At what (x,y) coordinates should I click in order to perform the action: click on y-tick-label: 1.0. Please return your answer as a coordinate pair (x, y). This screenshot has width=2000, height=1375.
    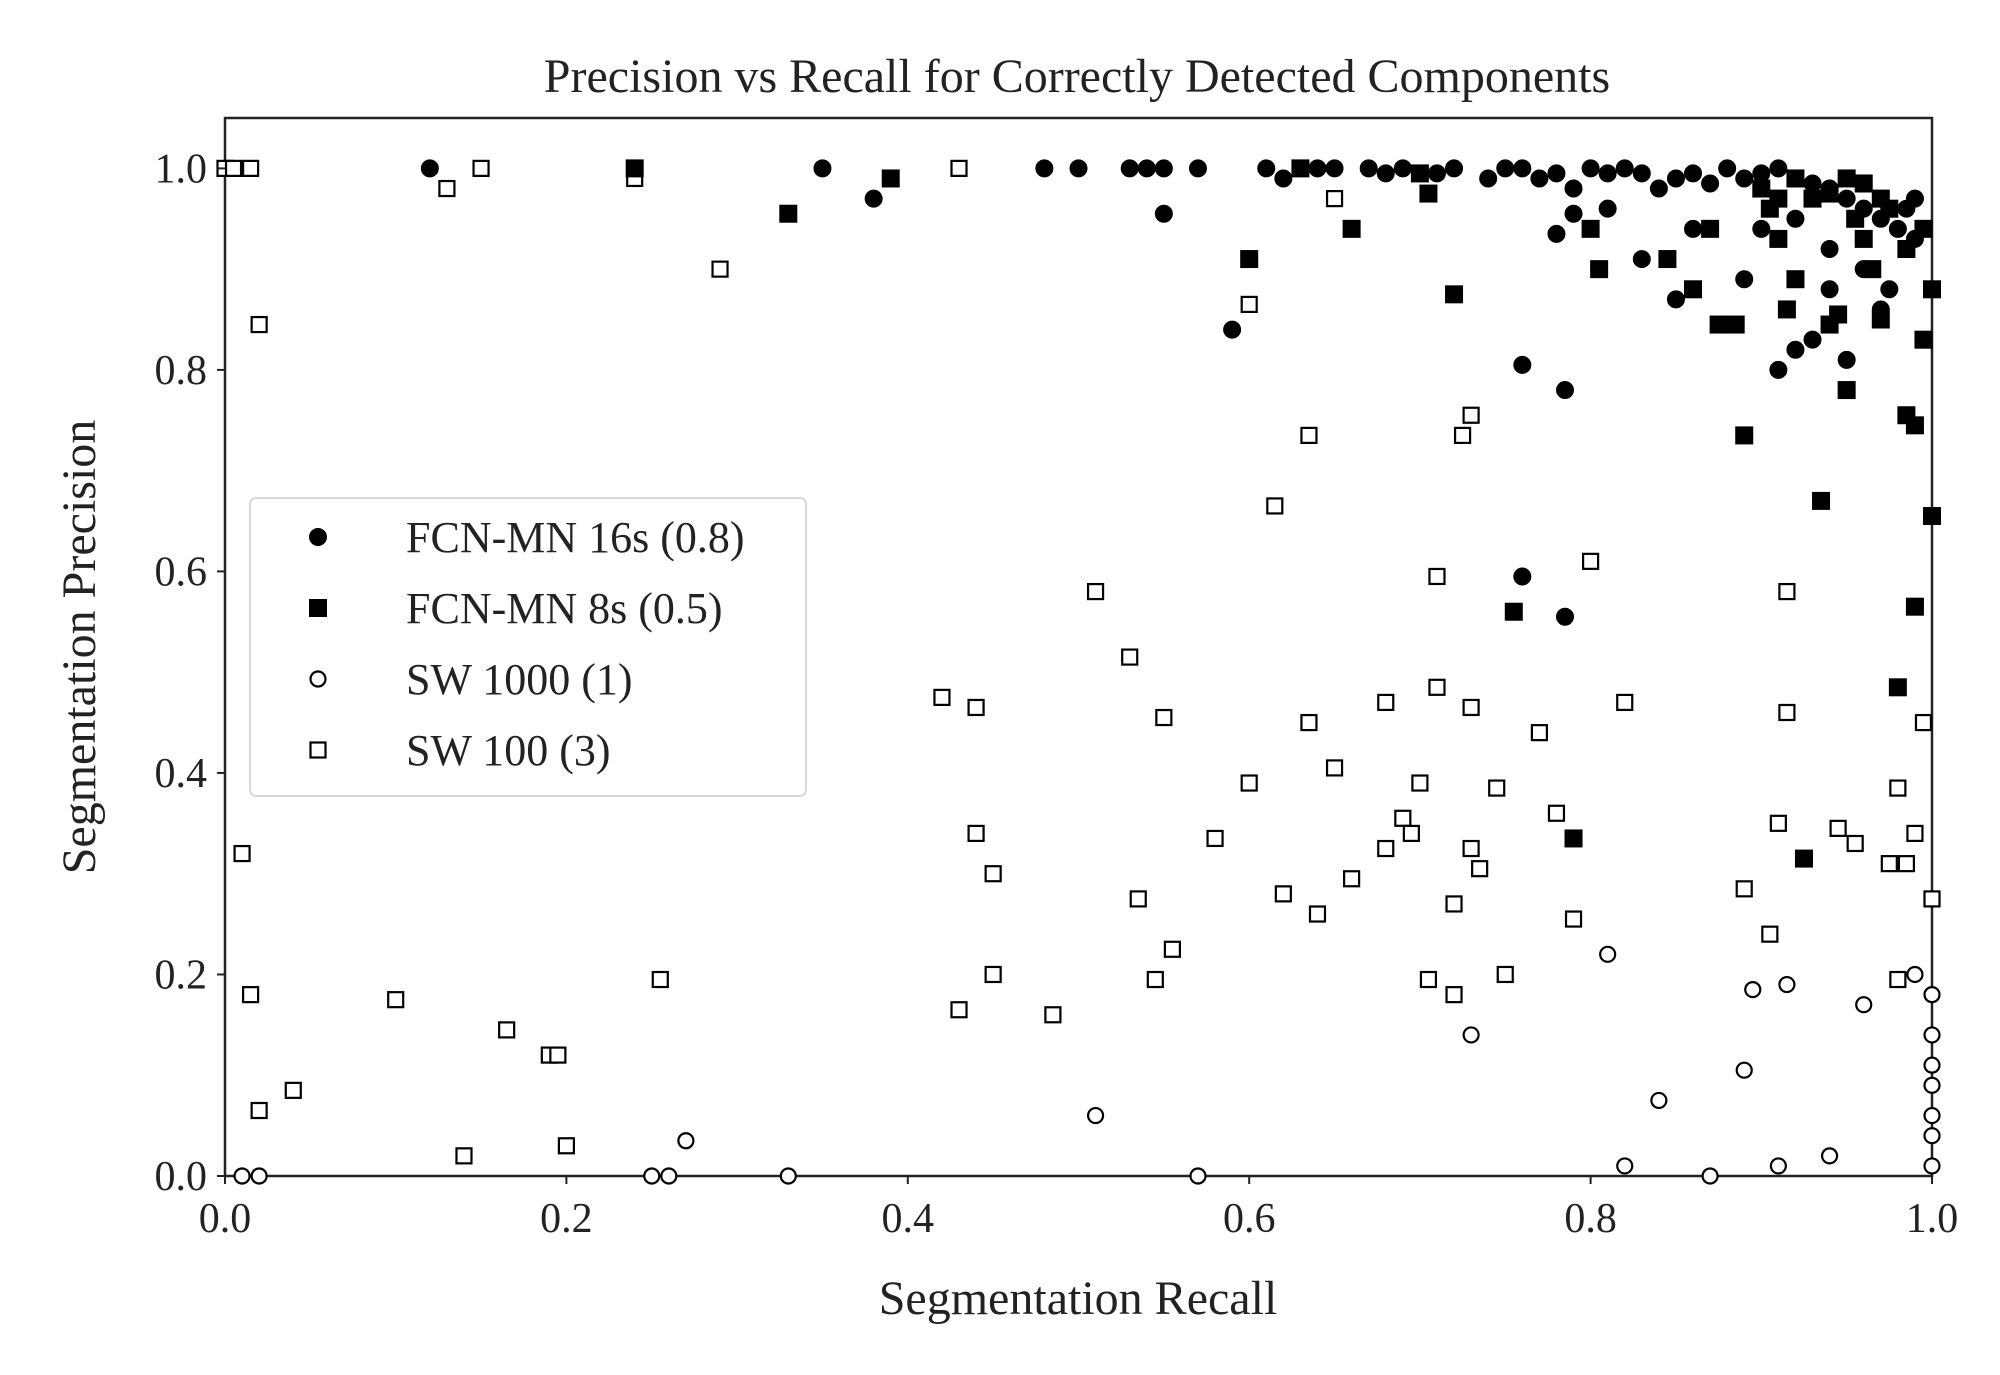
    Looking at the image, I should click on (181, 169).